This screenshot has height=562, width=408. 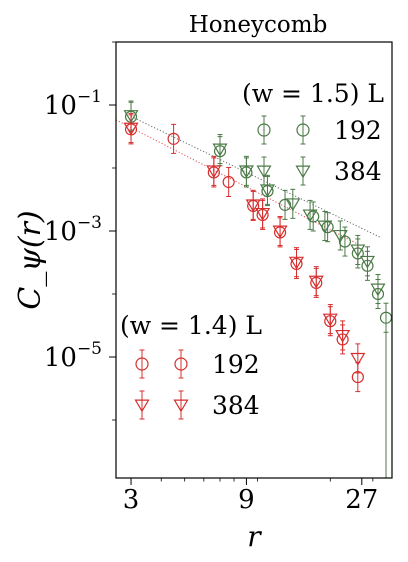 What do you see at coordinates (313, 93) in the screenshot?
I see `legend-title: (w = 1.5) L` at bounding box center [313, 93].